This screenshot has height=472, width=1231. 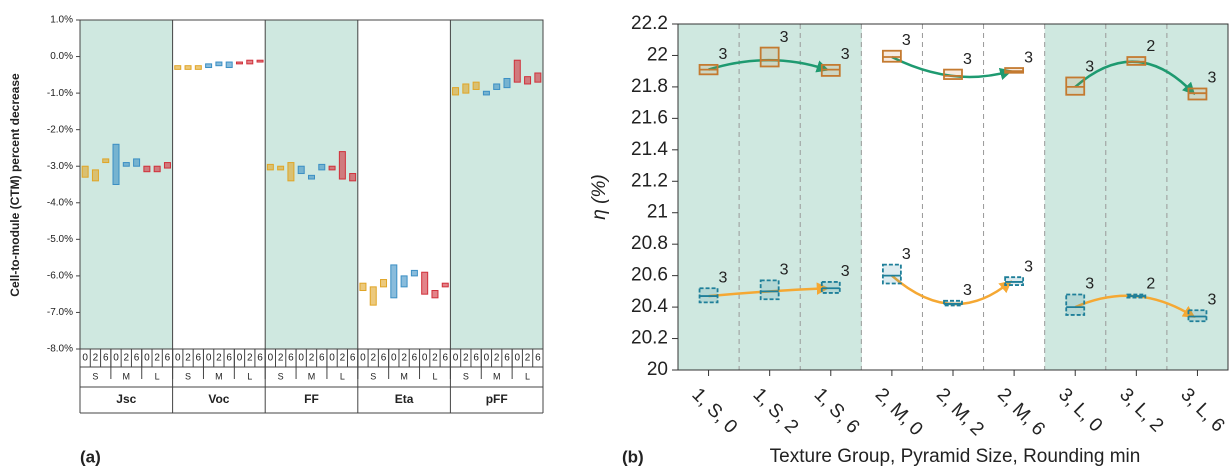 I want to click on x-tick-label: 3, L, 6, so click(x=1202, y=410).